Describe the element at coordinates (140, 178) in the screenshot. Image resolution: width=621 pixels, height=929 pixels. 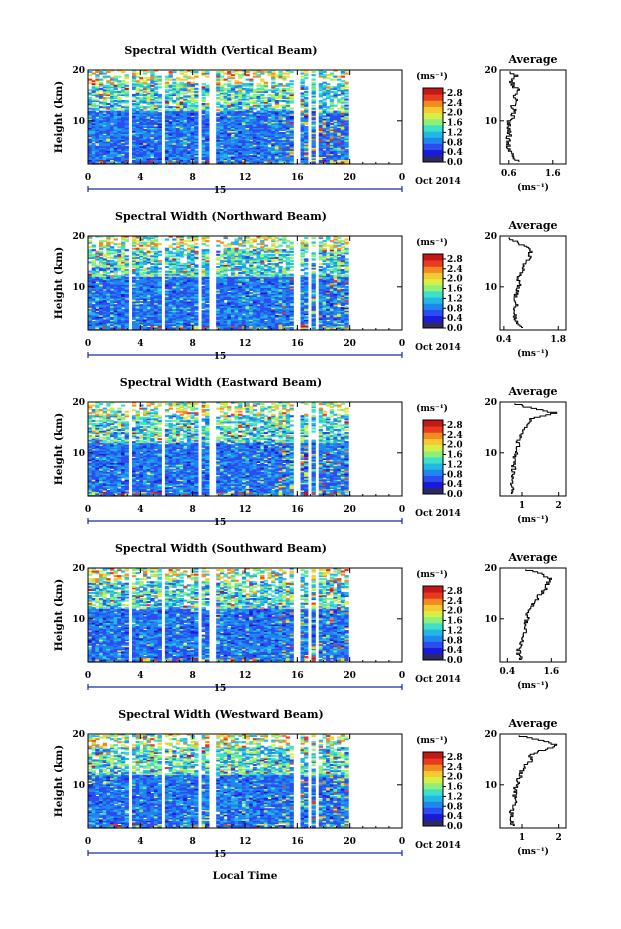
I see `x-tick-label: 4` at that location.